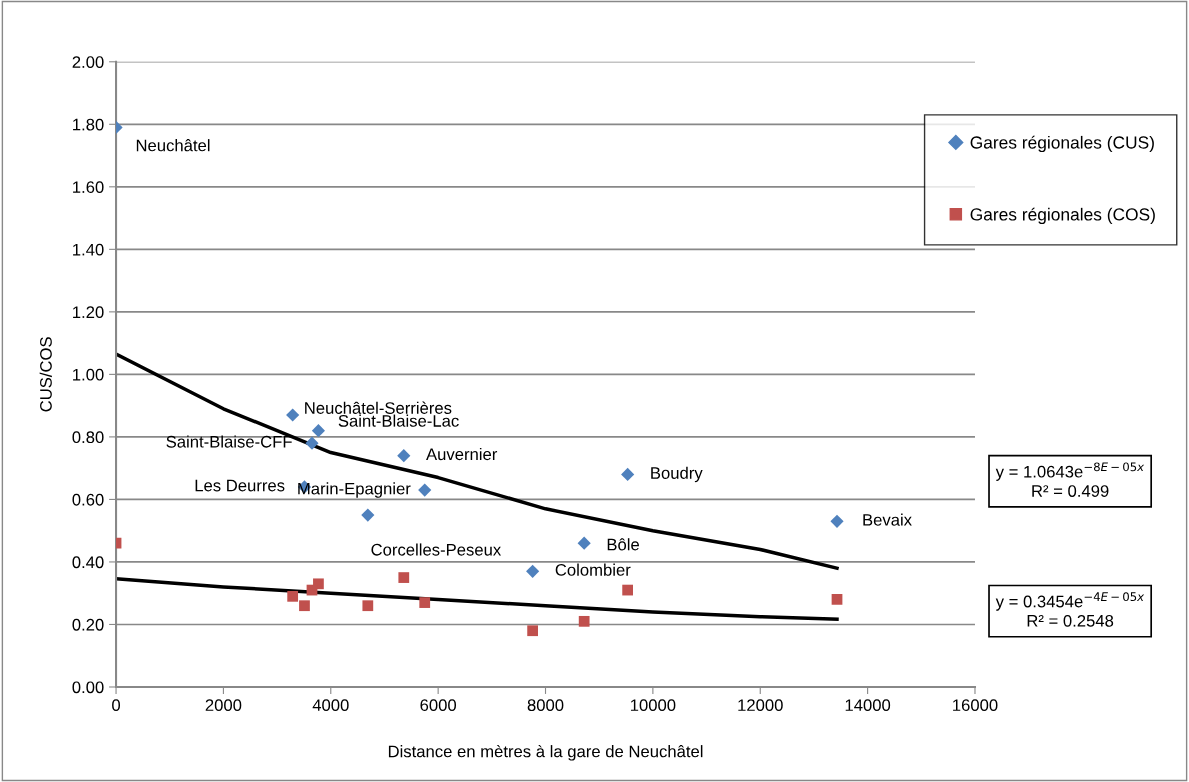  What do you see at coordinates (545, 705) in the screenshot?
I see `x-tick-label: 8000` at bounding box center [545, 705].